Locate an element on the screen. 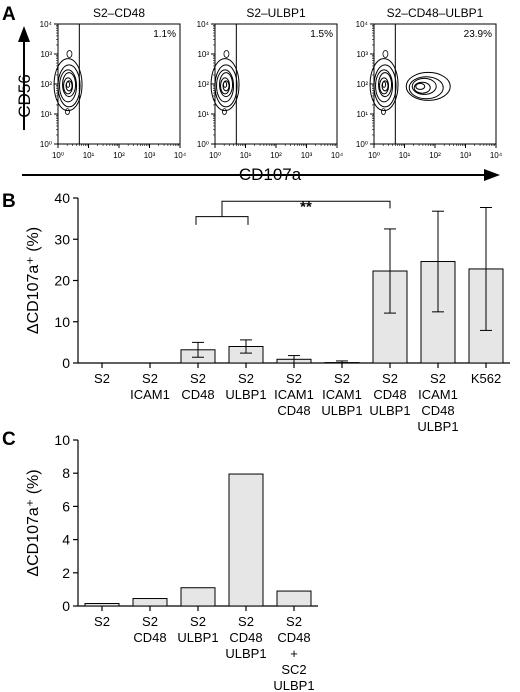 This screenshot has width=520, height=692. y-tick-label: 6 is located at coordinates (66, 506).